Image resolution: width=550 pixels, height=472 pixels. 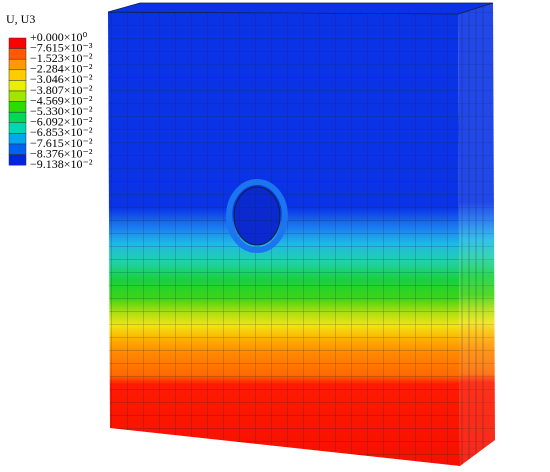 I want to click on legend-label: −3.046×10⁻², so click(x=61, y=79).